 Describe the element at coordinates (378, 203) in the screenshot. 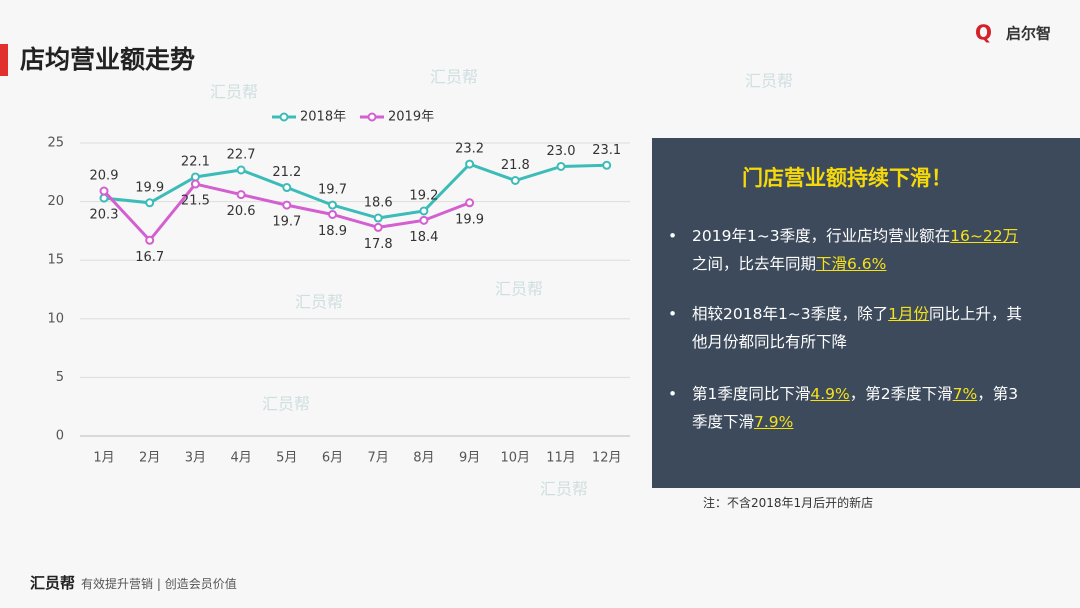

I see `data-label: 18.6` at that location.